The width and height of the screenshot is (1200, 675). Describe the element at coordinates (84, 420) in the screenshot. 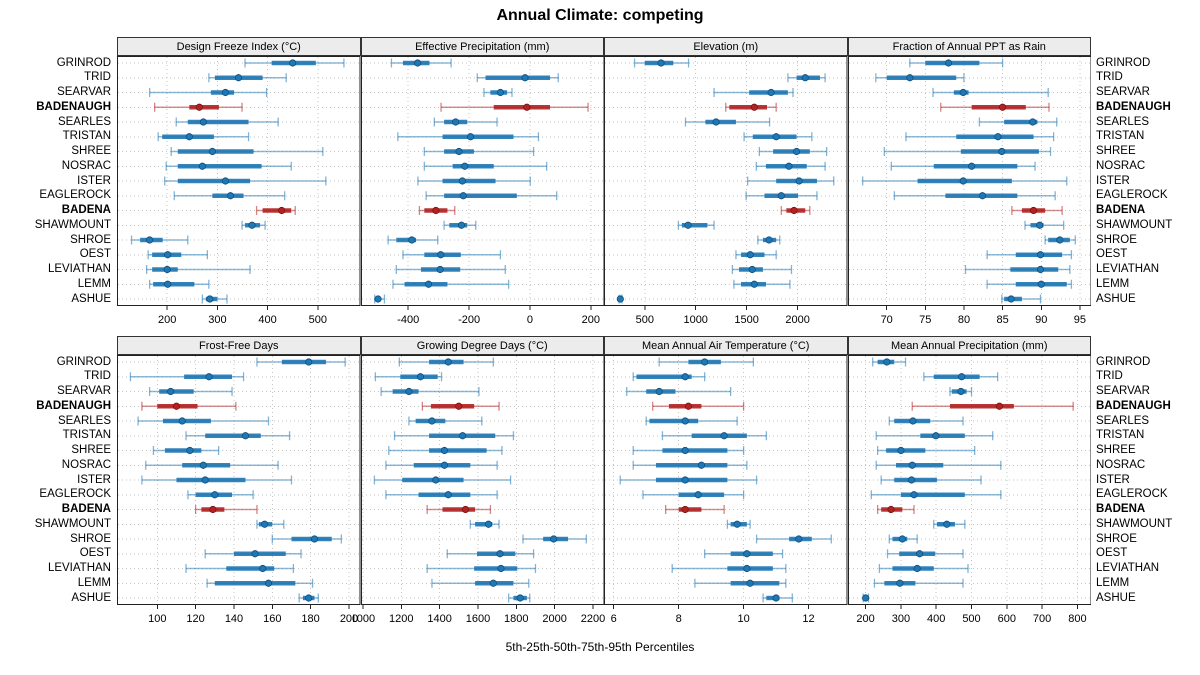

I see `site-label-left-searles: SEARLES` at that location.